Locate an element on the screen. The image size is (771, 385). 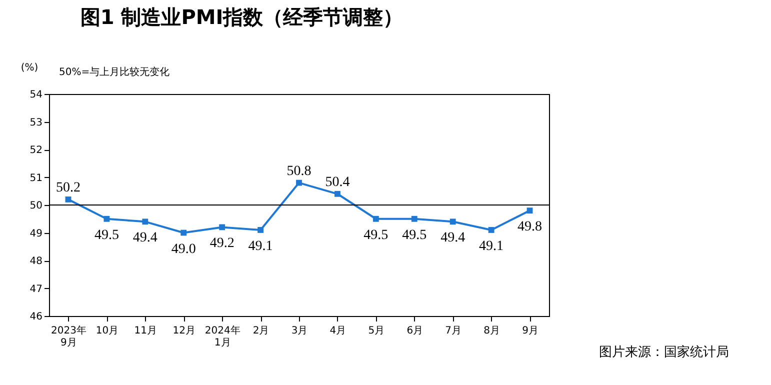
data-label: 50.4 is located at coordinates (337, 182).